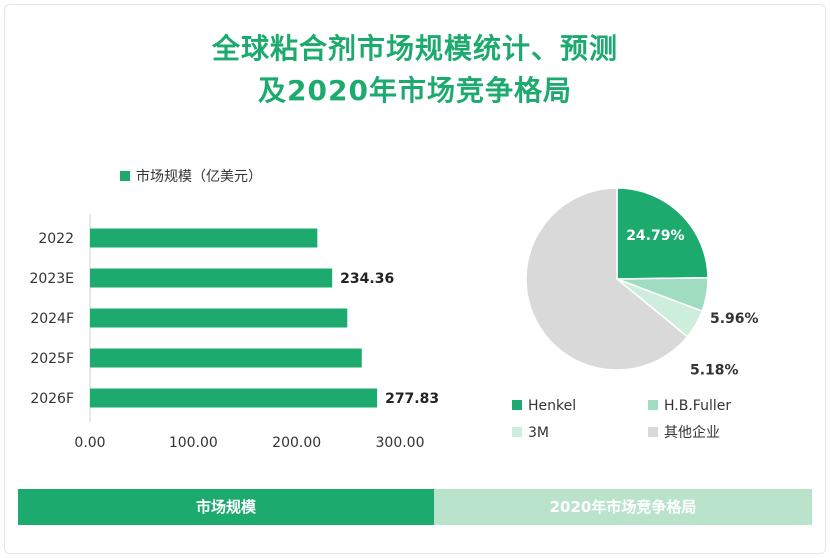 This screenshot has width=830, height=558. Describe the element at coordinates (367, 279) in the screenshot. I see `data-label-2023E: 234.36` at that location.